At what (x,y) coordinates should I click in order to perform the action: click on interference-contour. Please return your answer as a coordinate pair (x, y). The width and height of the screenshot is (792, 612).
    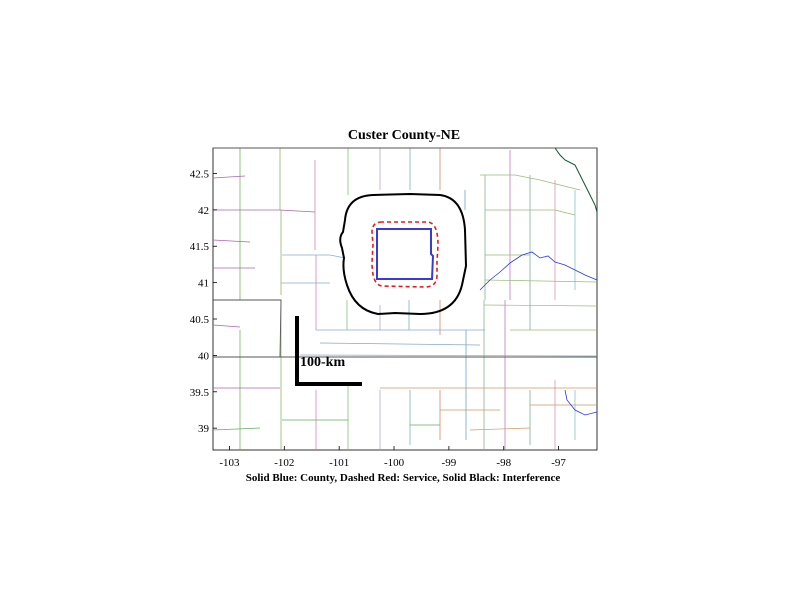
    Looking at the image, I should click on (403, 254).